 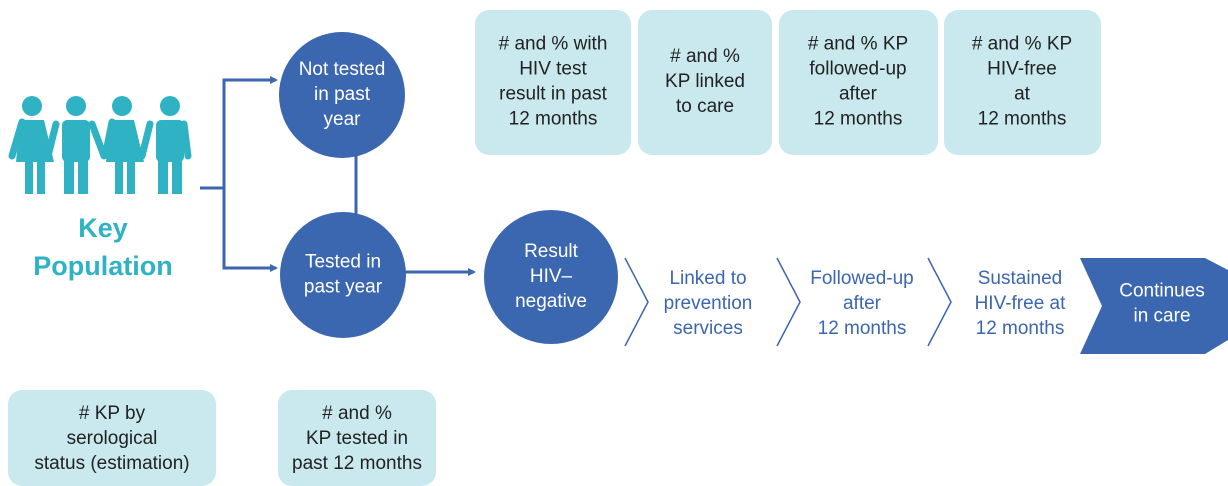 What do you see at coordinates (1162, 291) in the screenshot?
I see `label: Continues` at bounding box center [1162, 291].